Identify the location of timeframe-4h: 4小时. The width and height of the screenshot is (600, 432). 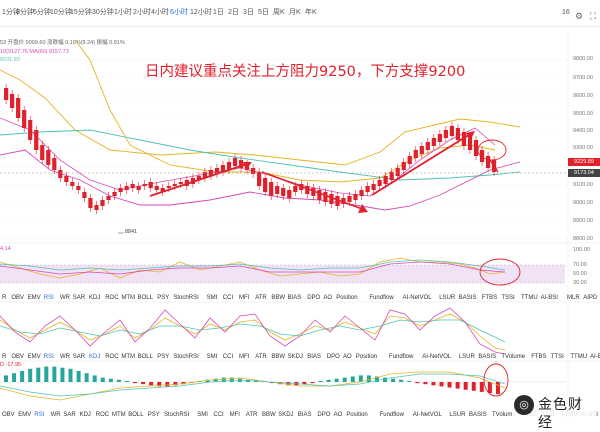
(160, 12).